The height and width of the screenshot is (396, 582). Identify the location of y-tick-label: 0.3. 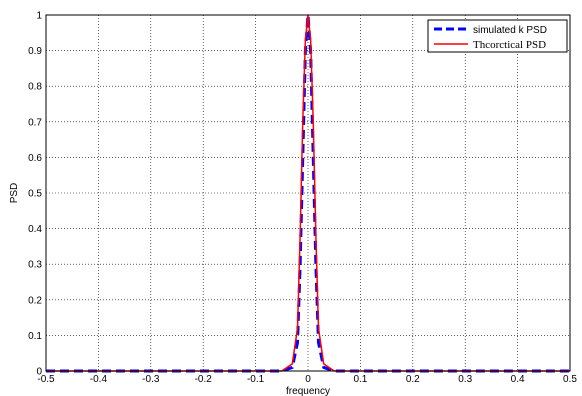
(35, 265).